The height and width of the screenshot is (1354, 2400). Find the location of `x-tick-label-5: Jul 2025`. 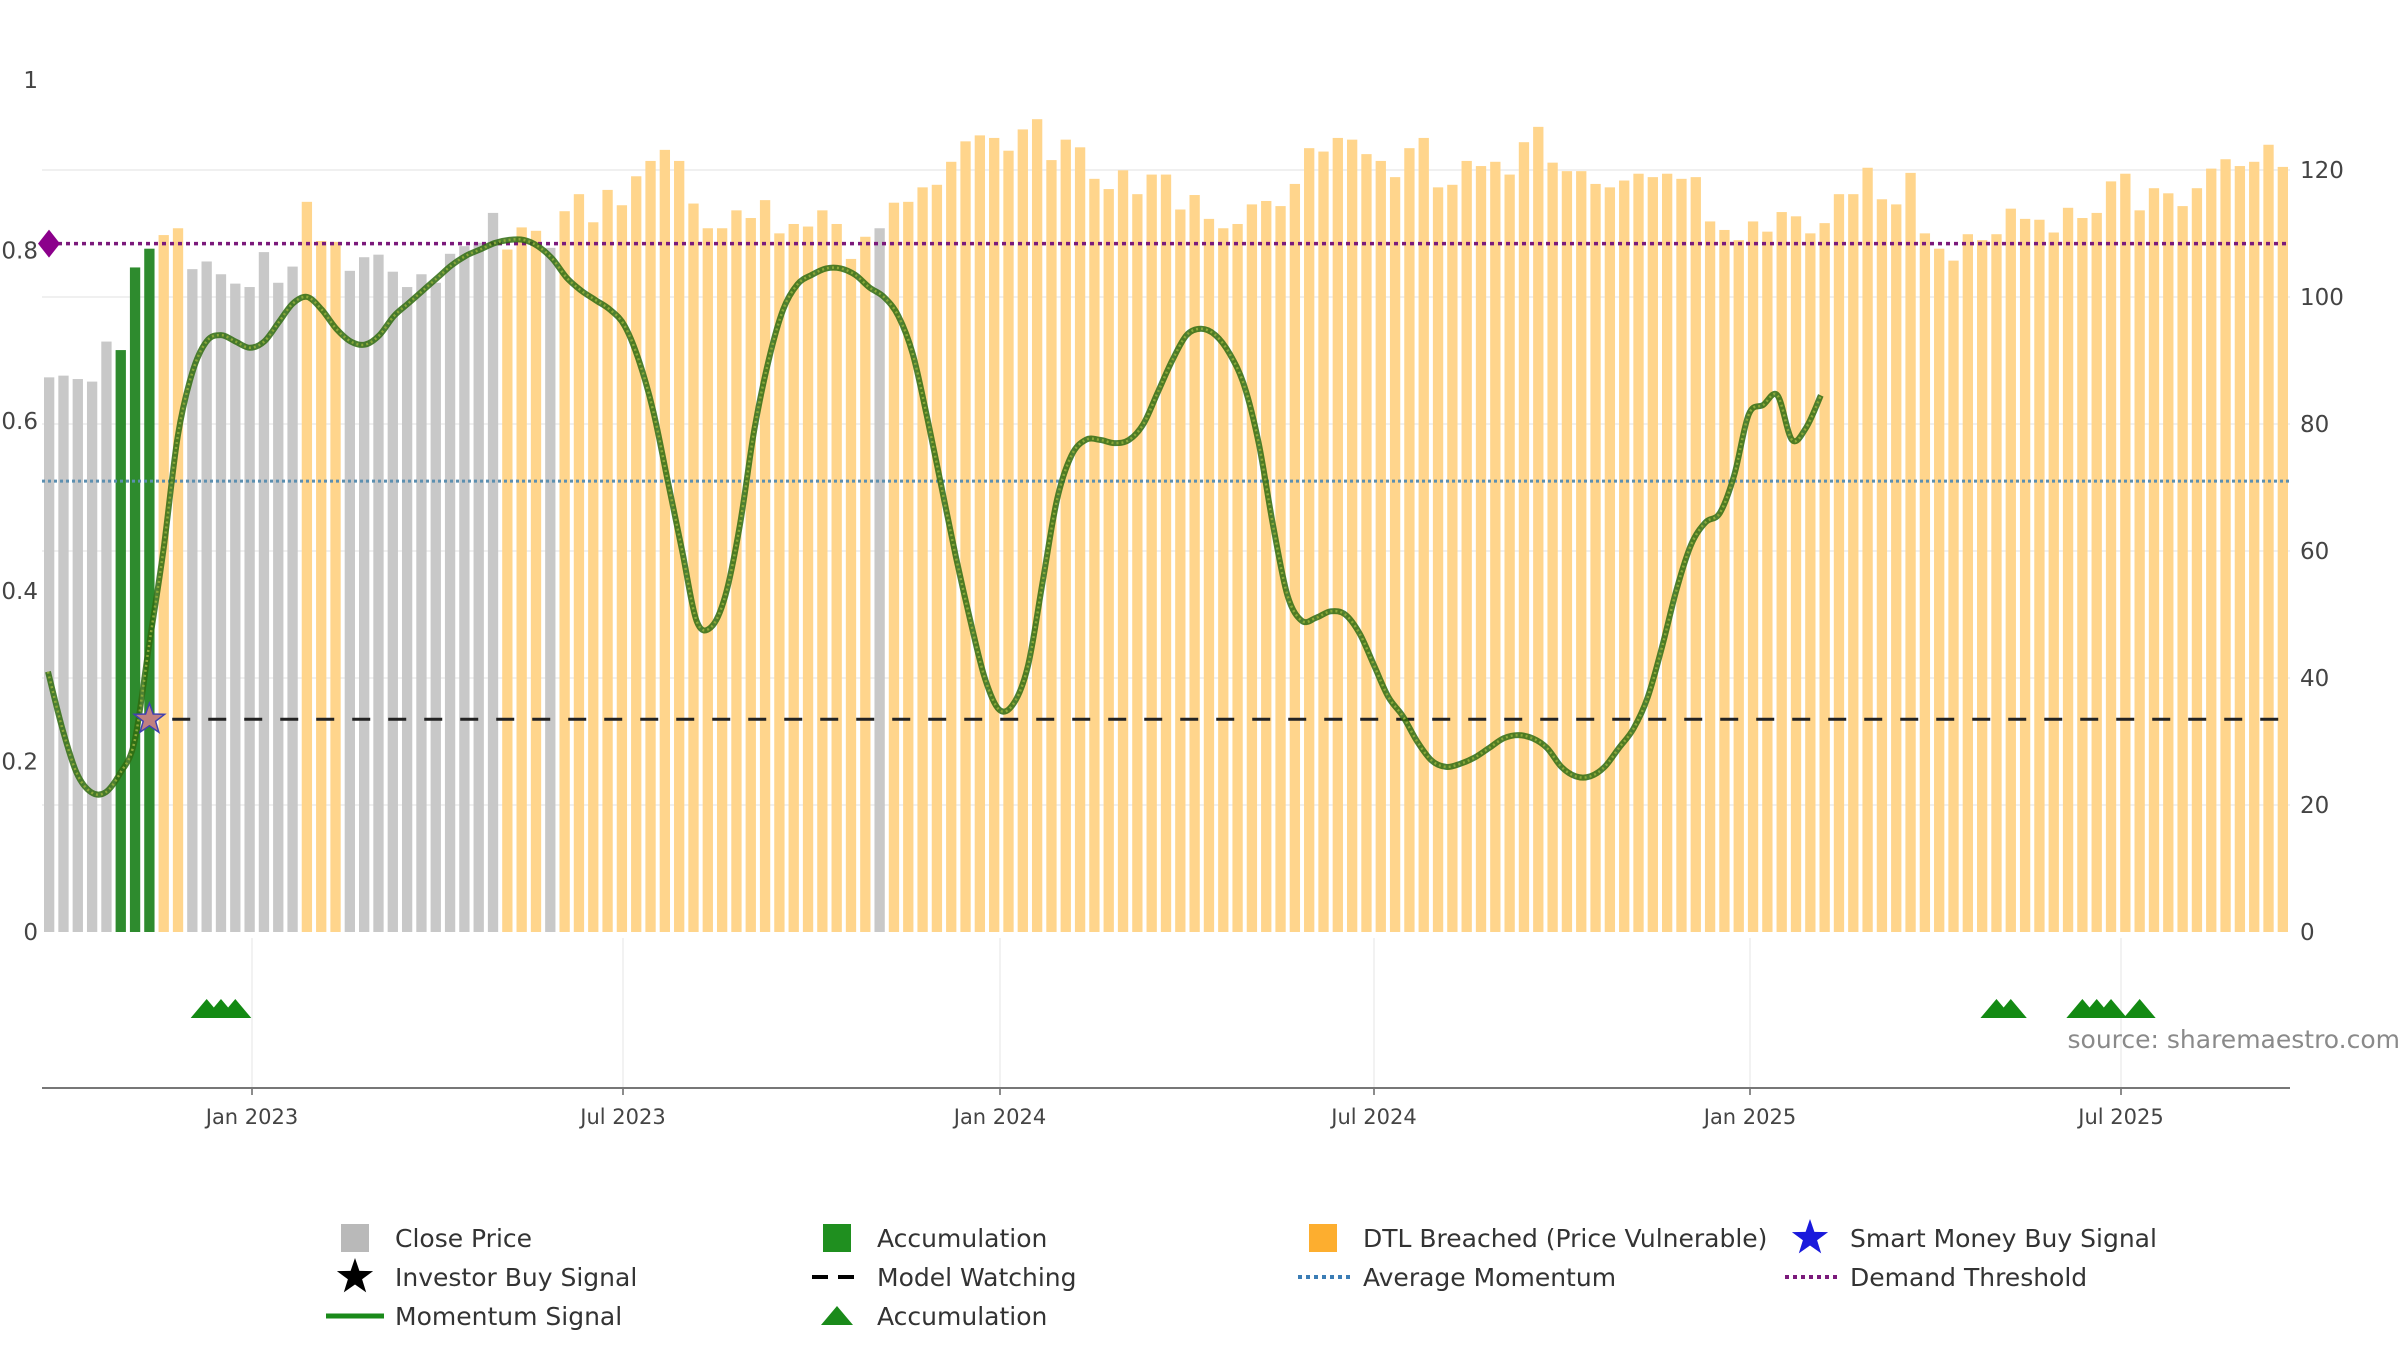

x-tick-label-5: Jul 2025 is located at coordinates (2119, 1117).